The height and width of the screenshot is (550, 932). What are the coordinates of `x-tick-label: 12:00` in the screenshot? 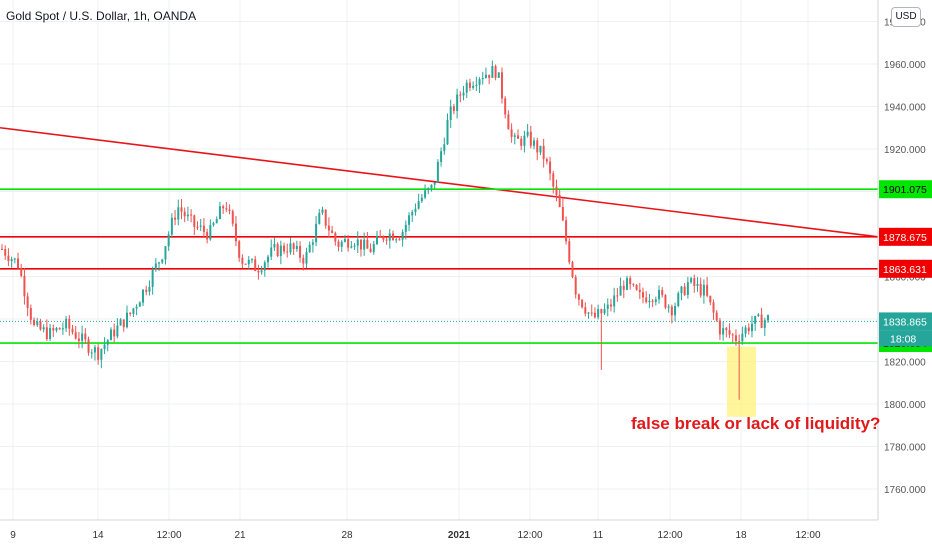 It's located at (807, 535).